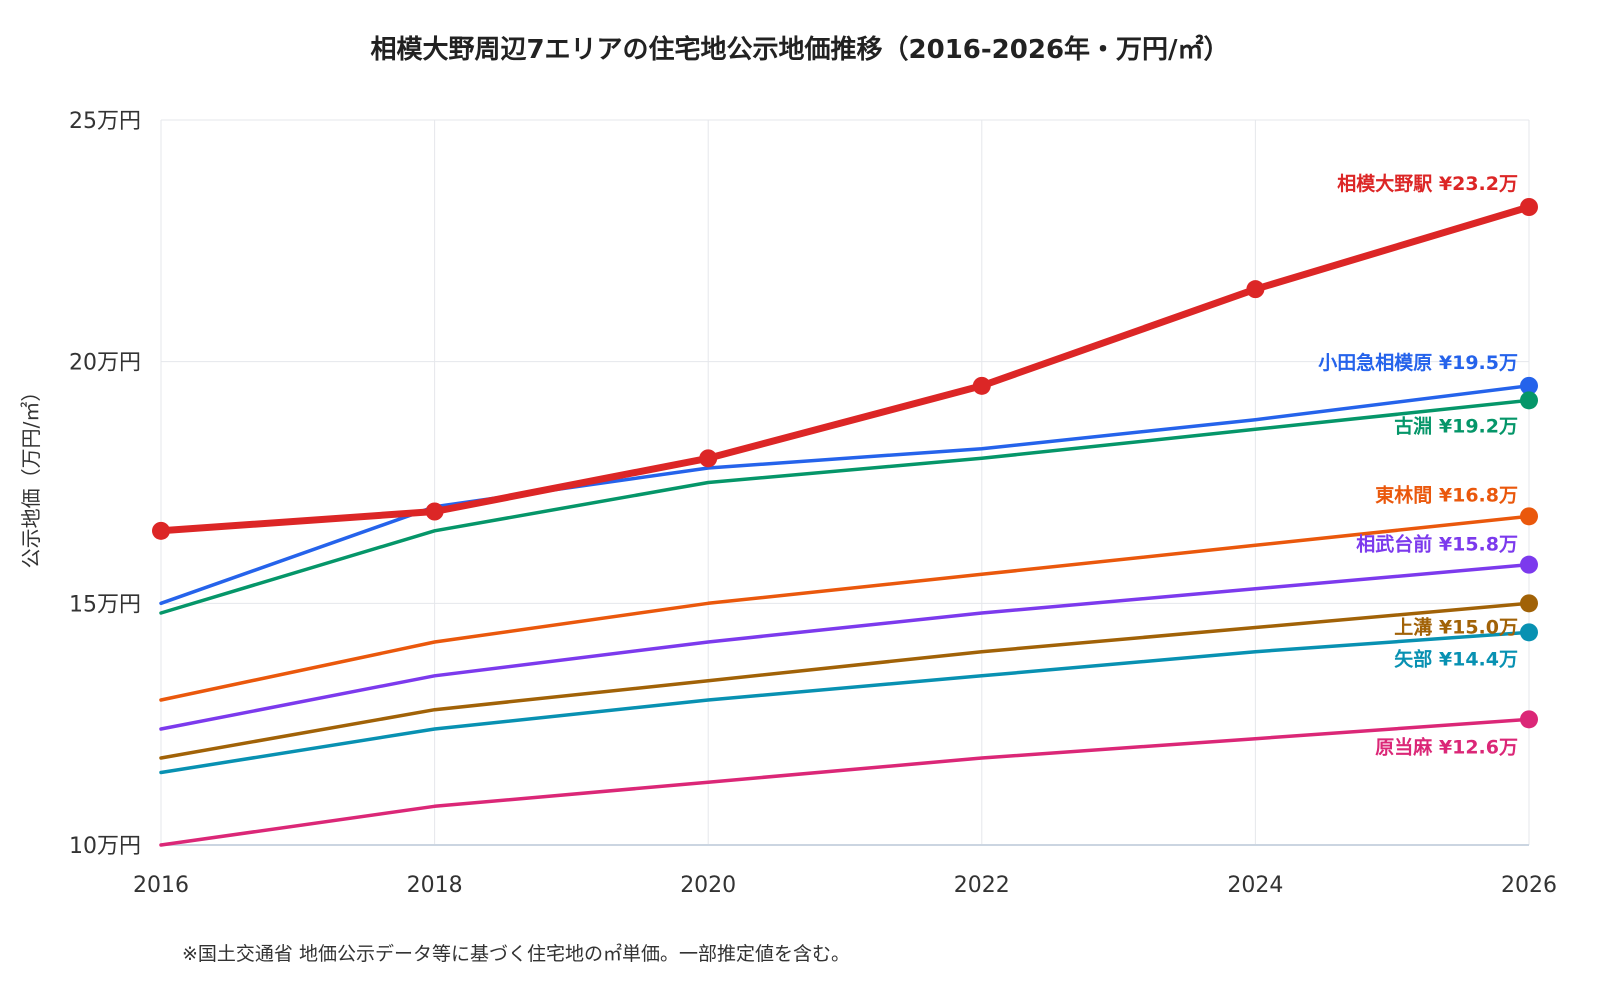 The width and height of the screenshot is (1600, 1000). What do you see at coordinates (1418, 362) in the screenshot?
I see `series-end-label: 小田急相模原 ¥19.5万` at bounding box center [1418, 362].